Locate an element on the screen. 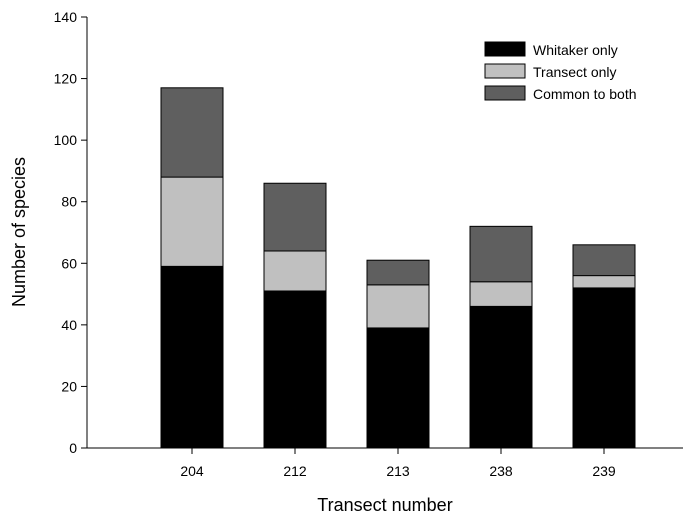 This screenshot has width=694, height=519. y-tick-label: 120 is located at coordinates (66, 79).